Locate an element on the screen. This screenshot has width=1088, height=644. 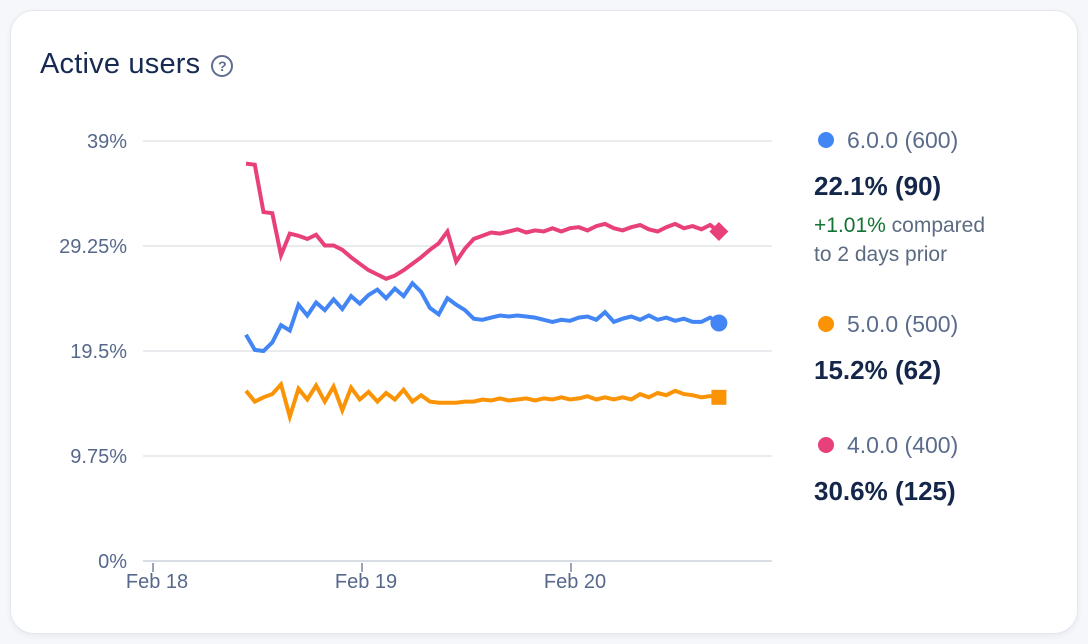
help-icon-glyph: ? is located at coordinates (222, 66).